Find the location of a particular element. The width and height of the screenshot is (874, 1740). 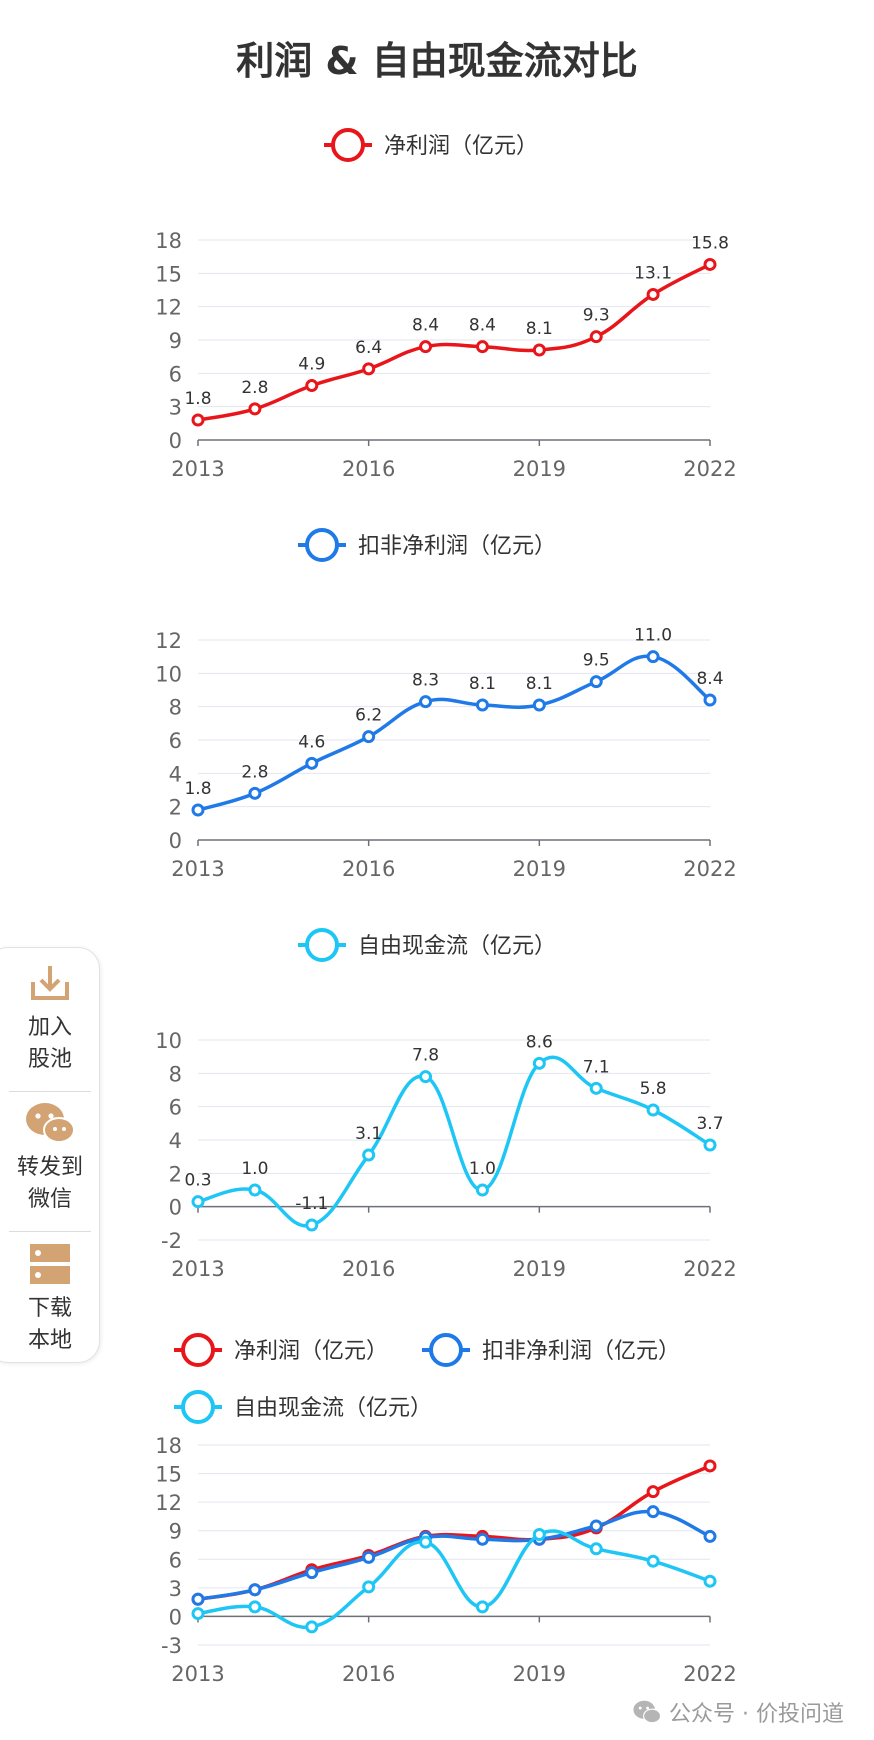

download-local-button: 下载 本地 is located at coordinates (50, 1299).